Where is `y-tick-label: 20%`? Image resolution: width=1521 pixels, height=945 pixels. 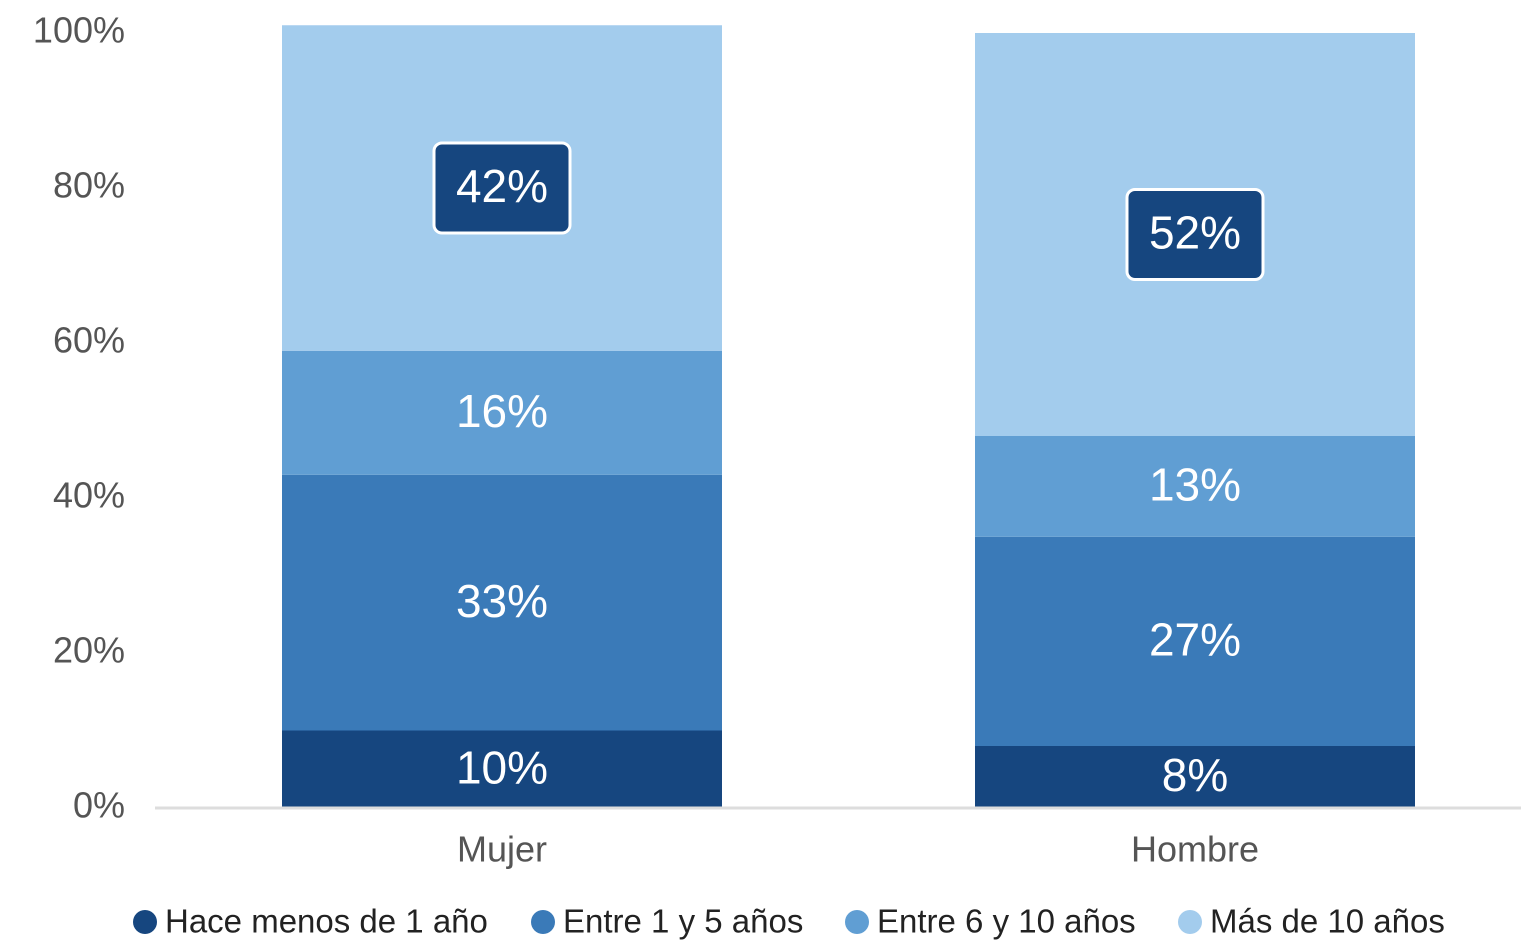 y-tick-label: 20% is located at coordinates (89, 650).